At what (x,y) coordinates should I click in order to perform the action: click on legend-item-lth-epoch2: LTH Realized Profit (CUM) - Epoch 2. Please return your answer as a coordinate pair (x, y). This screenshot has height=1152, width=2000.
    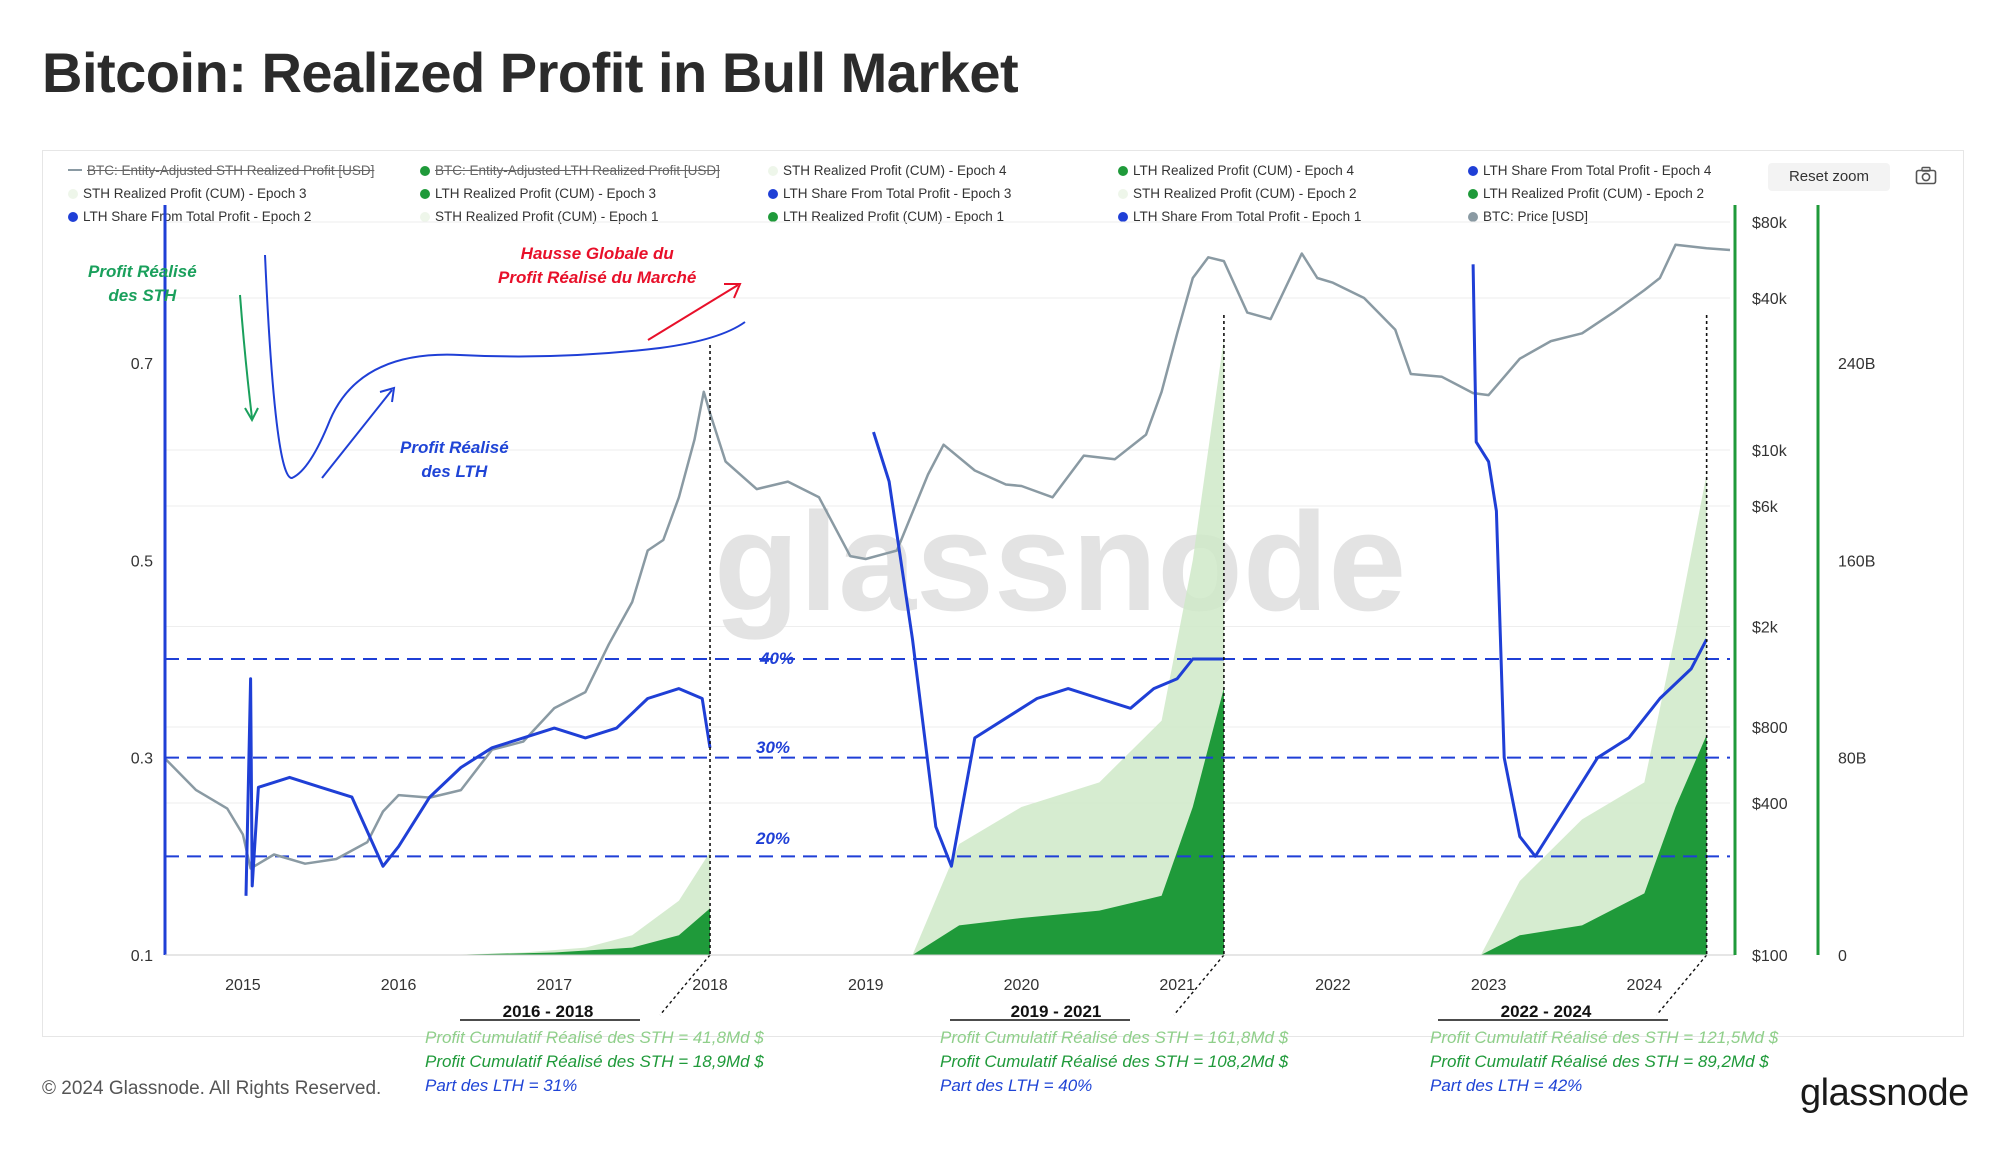
    Looking at the image, I should click on (1586, 193).